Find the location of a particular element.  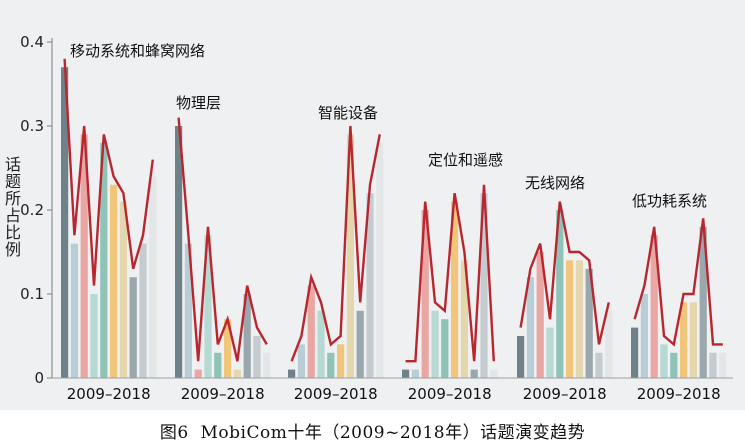

group-label: 无线网络 is located at coordinates (555, 183).